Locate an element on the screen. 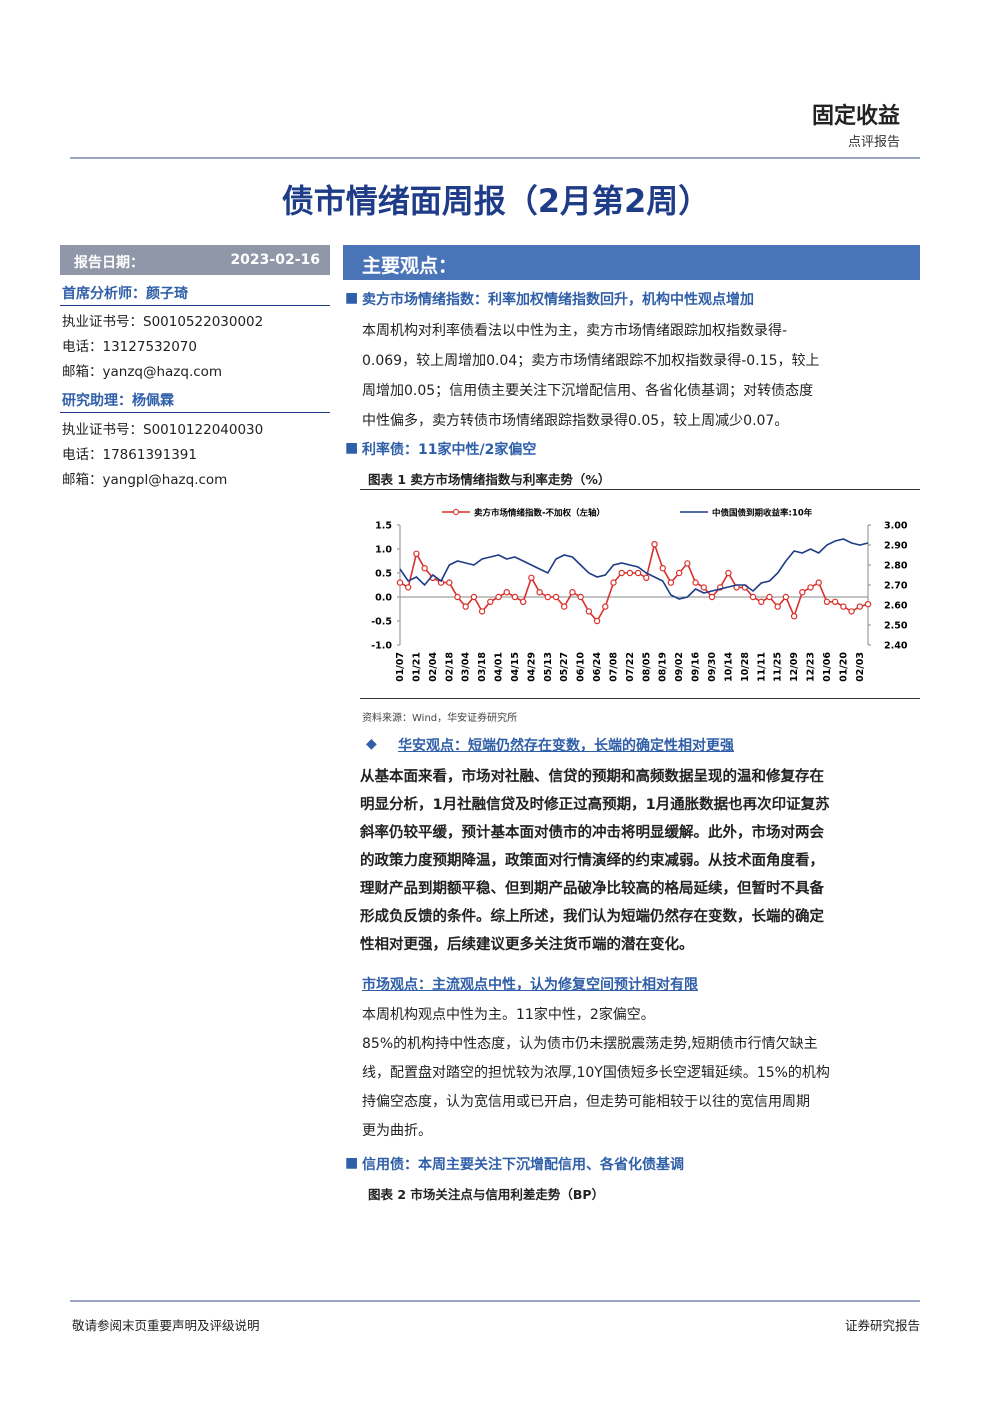  line: 周增加0.05；信用债主要关注下沉增配信用、各省化债基调；对转债态度 is located at coordinates (588, 391).